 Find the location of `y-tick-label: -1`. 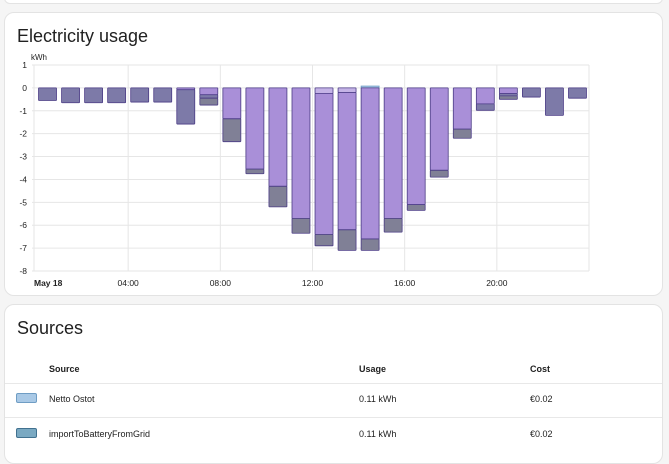

y-tick-label: -1 is located at coordinates (23, 111).